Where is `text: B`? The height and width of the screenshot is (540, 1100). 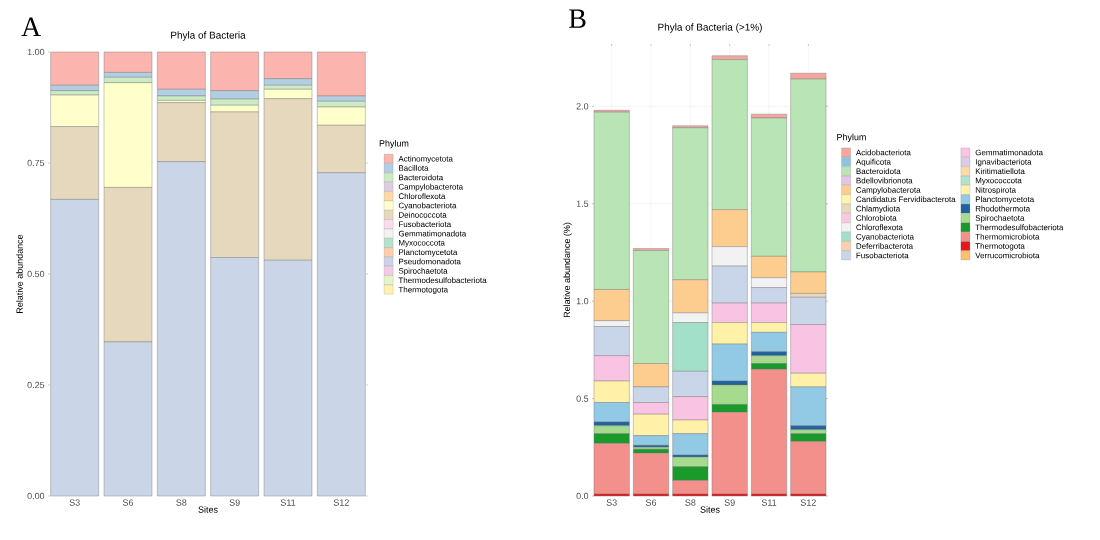 text: B is located at coordinates (577, 18).